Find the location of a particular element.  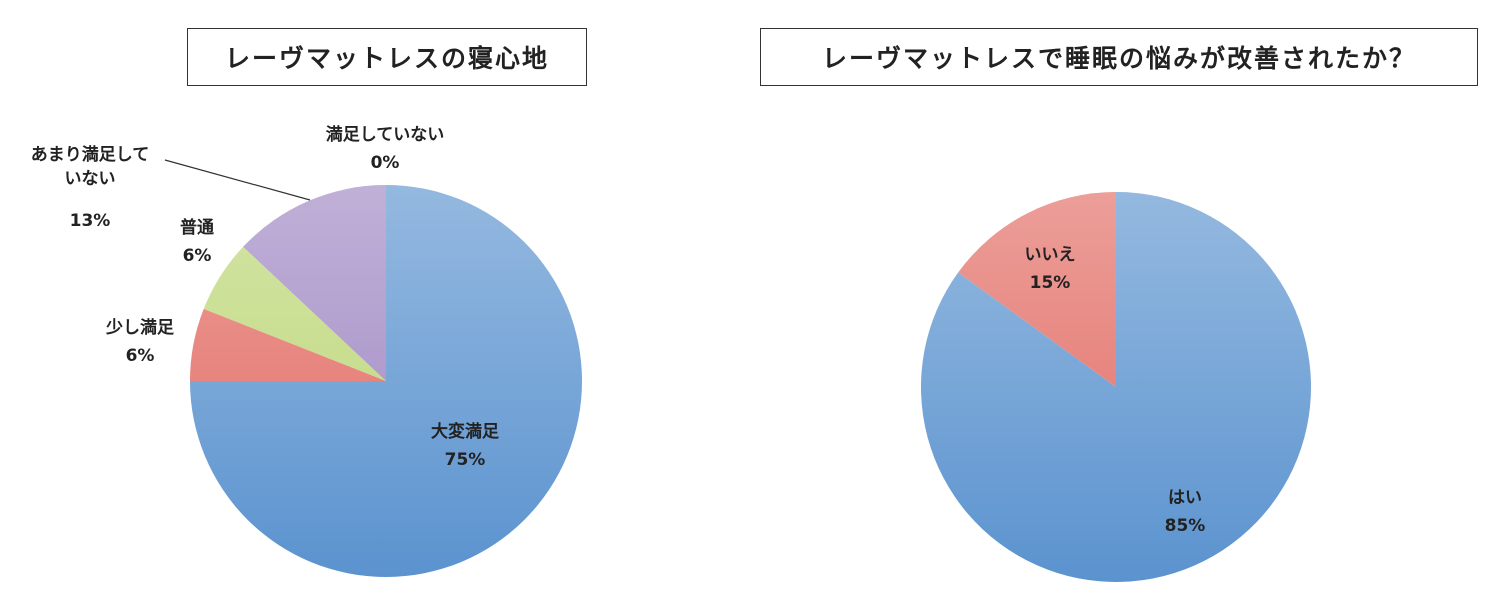

value-label: 0% is located at coordinates (385, 163).